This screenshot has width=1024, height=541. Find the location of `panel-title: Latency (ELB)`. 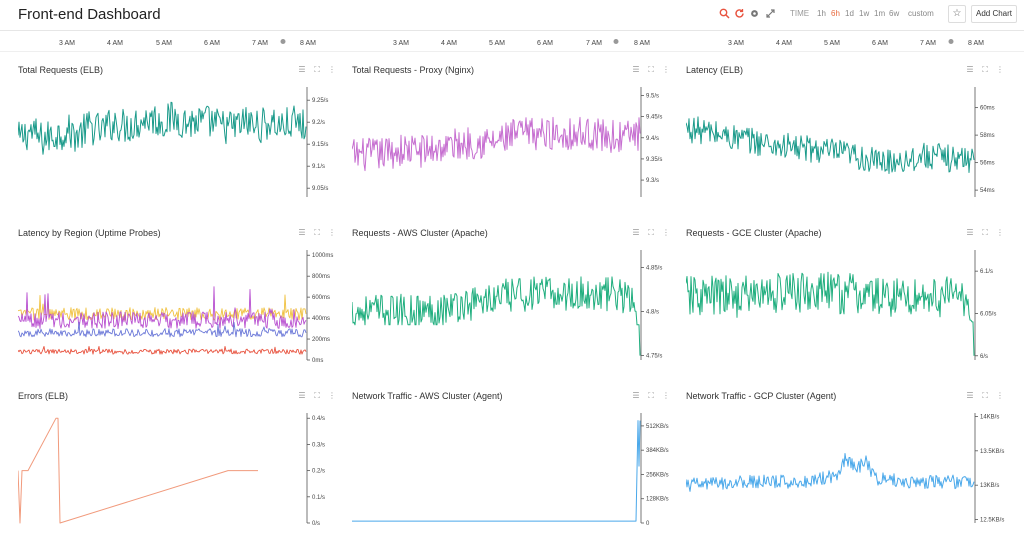

panel-title: Latency (ELB) is located at coordinates (715, 70).